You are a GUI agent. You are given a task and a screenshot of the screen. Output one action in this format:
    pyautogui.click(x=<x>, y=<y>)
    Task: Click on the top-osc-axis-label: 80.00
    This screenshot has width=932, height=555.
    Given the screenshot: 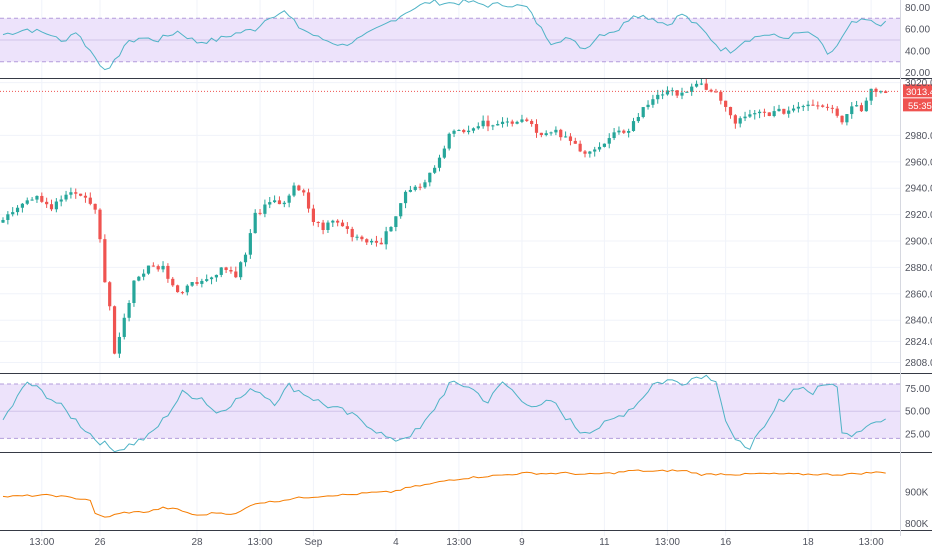 What is the action you would take?
    pyautogui.click(x=917, y=8)
    